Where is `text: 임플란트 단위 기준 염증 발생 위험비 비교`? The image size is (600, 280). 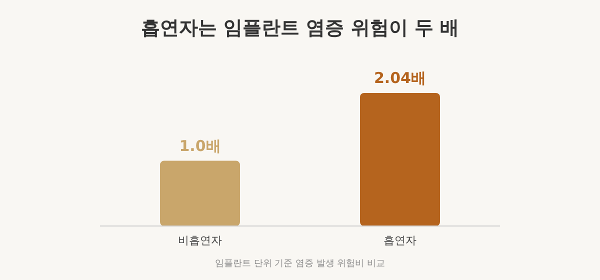 text: 임플란트 단위 기준 염증 발생 위험비 비교 is located at coordinates (300, 264).